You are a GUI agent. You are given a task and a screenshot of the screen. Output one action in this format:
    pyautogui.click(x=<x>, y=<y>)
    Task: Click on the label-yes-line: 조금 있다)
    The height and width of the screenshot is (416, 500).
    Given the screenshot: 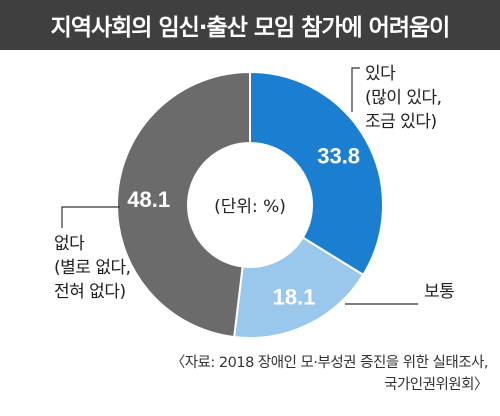 What is the action you would take?
    pyautogui.click(x=401, y=122)
    